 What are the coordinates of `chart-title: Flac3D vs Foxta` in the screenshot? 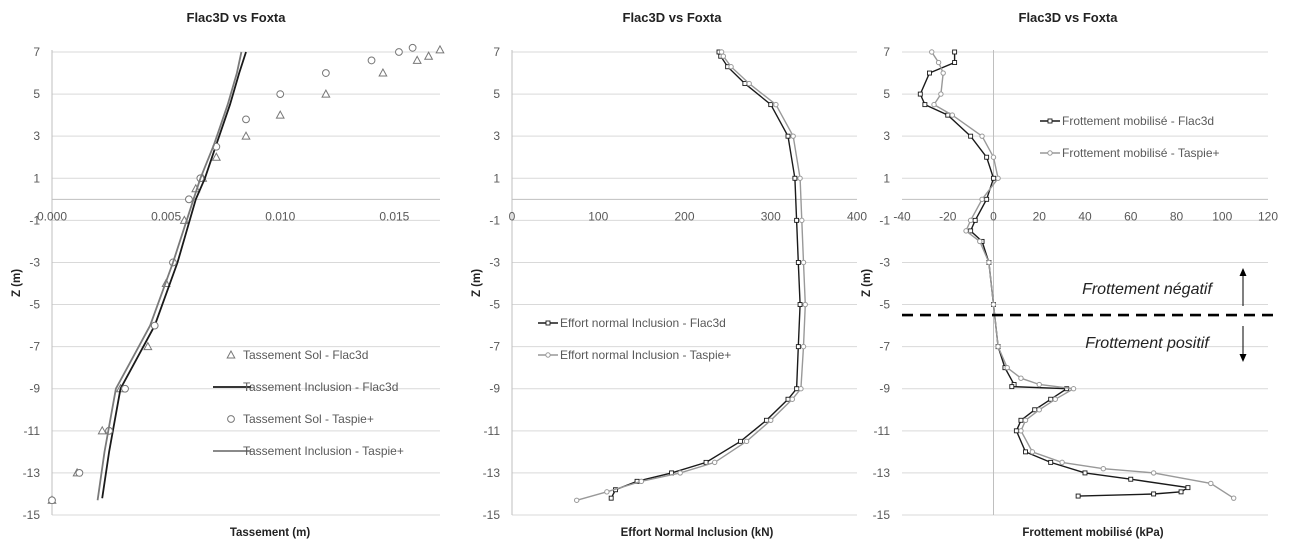 It's located at (673, 17).